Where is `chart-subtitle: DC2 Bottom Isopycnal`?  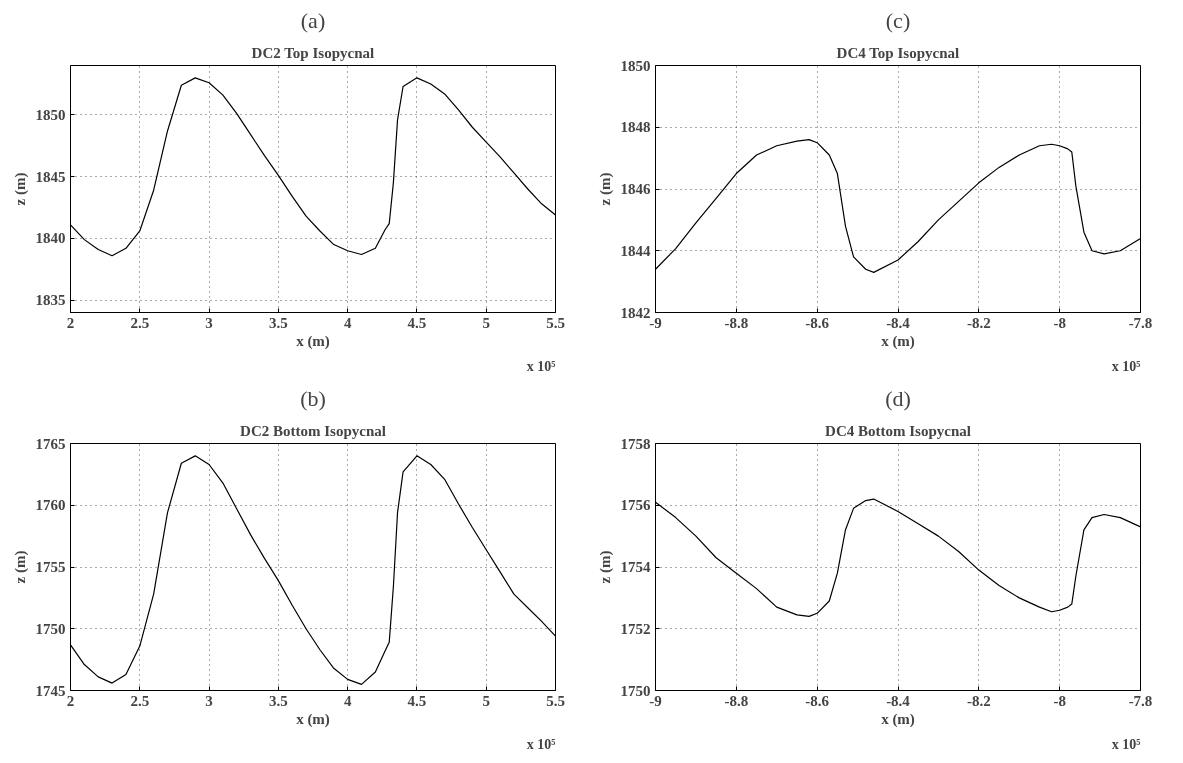 chart-subtitle: DC2 Bottom Isopycnal is located at coordinates (313, 430).